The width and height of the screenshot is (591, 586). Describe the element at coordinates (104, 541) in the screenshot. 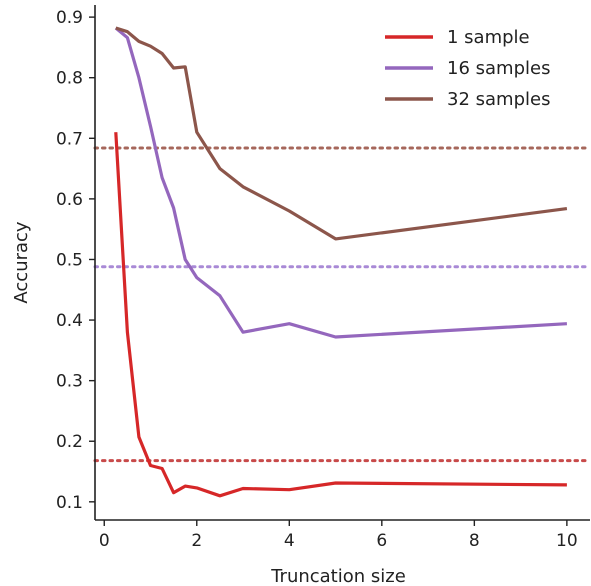

I see `x-tick-label: 0` at that location.